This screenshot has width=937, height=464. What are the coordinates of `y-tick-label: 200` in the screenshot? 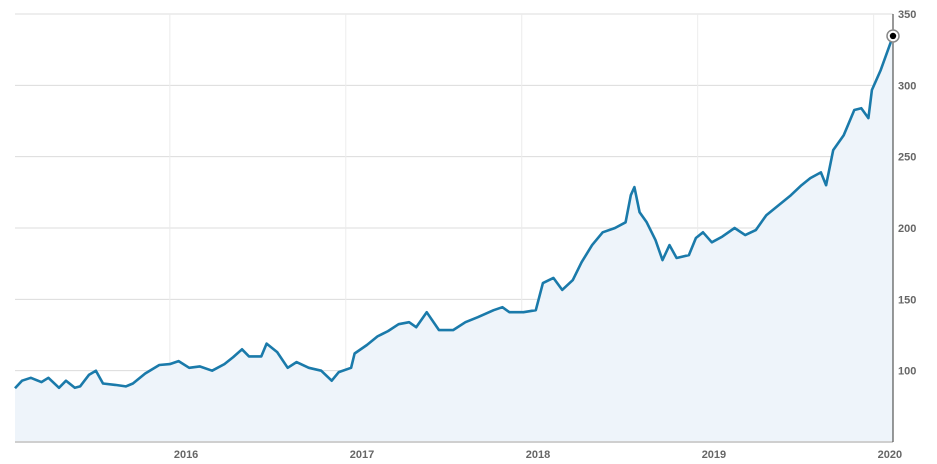 It's located at (907, 229).